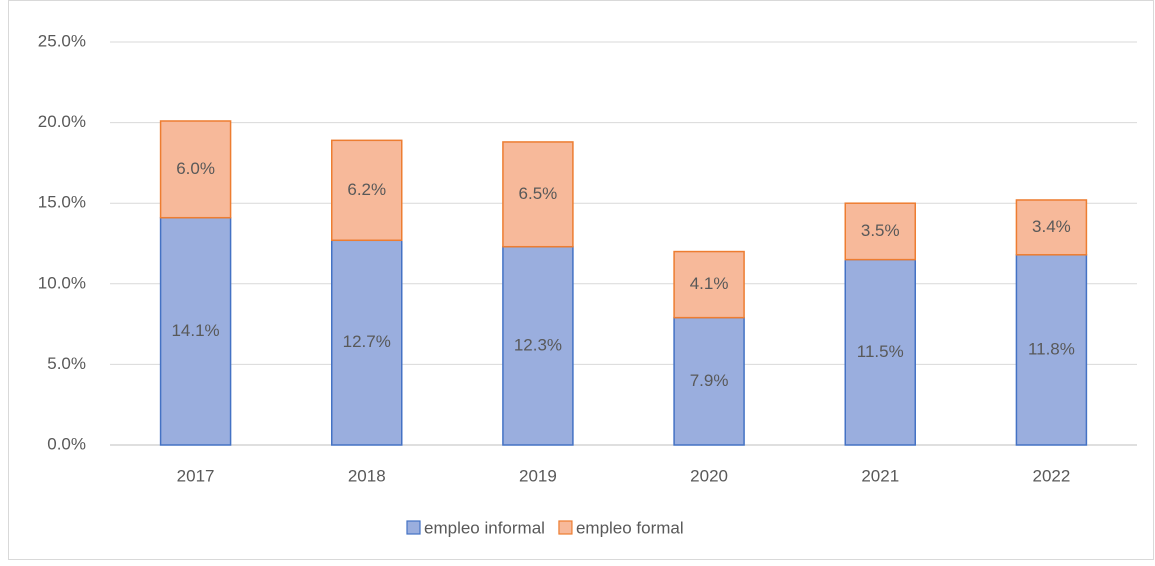 The height and width of the screenshot is (566, 1155). Describe the element at coordinates (538, 475) in the screenshot. I see `x-tick-label: 2019` at that location.